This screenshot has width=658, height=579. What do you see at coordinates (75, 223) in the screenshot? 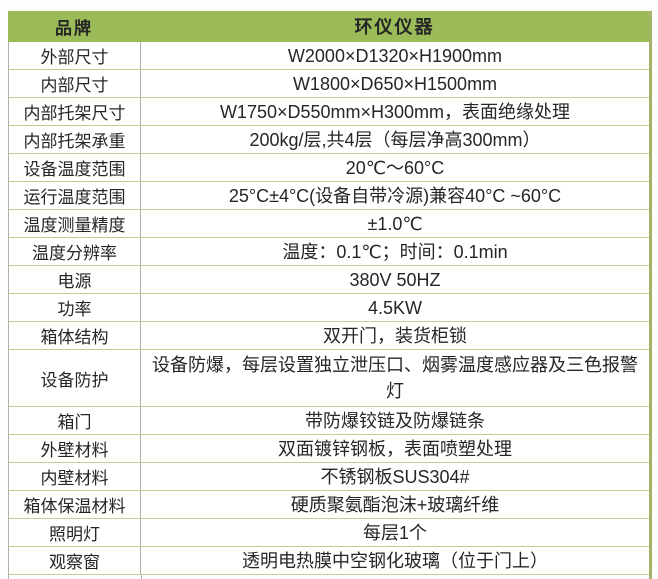
I see `spec-label: 温度测量精度` at bounding box center [75, 223].